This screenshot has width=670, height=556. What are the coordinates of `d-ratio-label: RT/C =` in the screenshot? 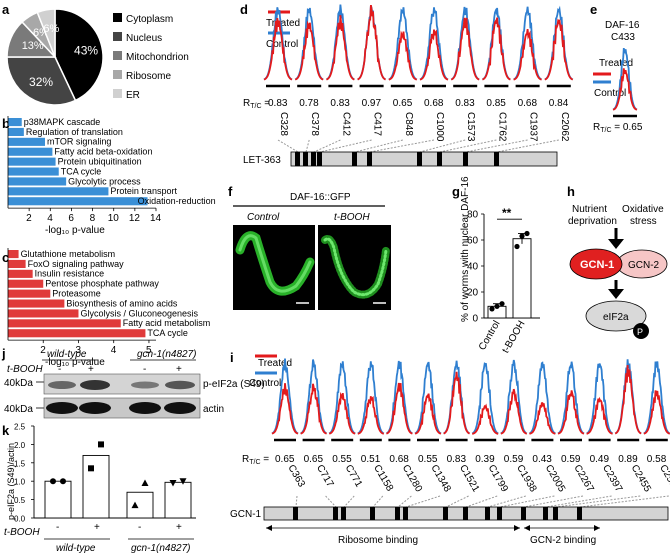 It's located at (256, 104).